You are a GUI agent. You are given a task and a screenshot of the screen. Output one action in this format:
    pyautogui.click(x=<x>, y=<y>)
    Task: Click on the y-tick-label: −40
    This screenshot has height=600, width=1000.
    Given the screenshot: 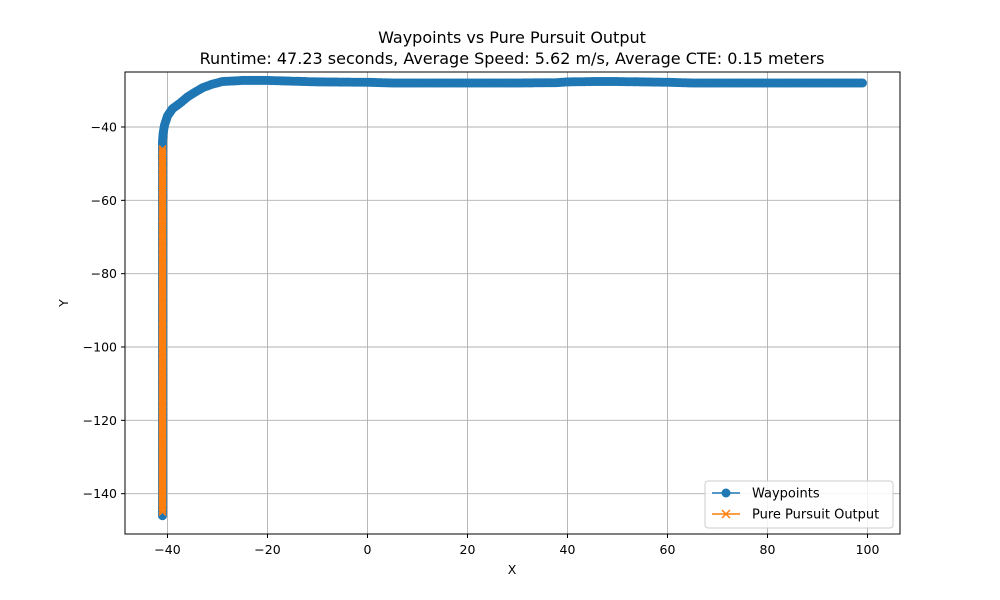 What is the action you would take?
    pyautogui.click(x=104, y=127)
    